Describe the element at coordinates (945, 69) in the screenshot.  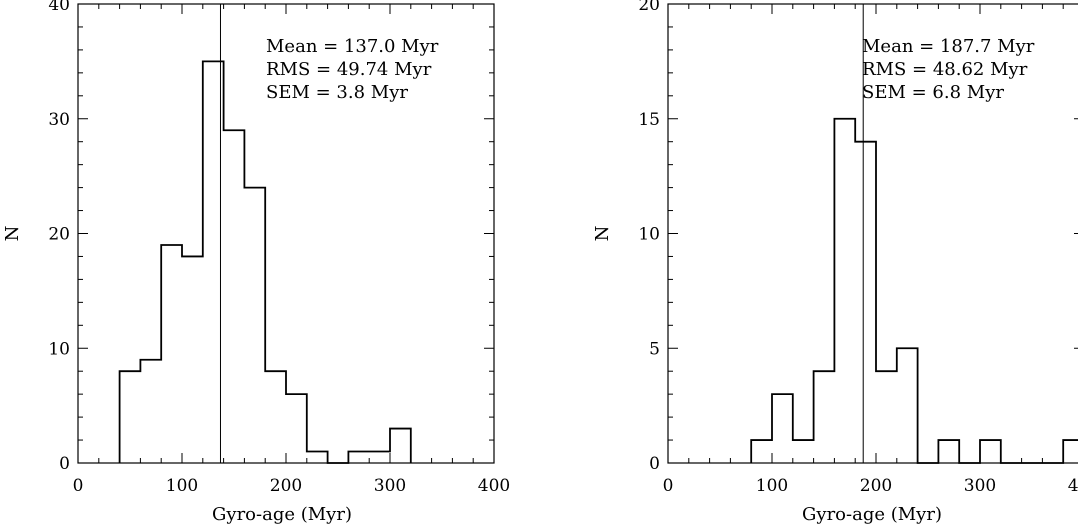
I see `stat-annotation: RMS = 48.62 Myr` at that location.